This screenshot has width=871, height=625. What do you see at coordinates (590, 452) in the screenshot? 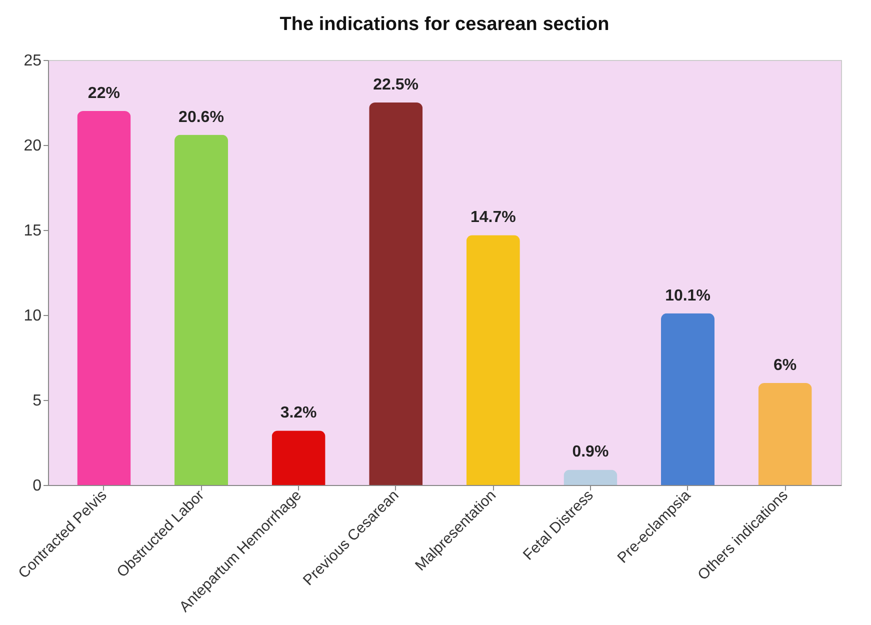
I see `data-label: 0.9%` at bounding box center [590, 452].